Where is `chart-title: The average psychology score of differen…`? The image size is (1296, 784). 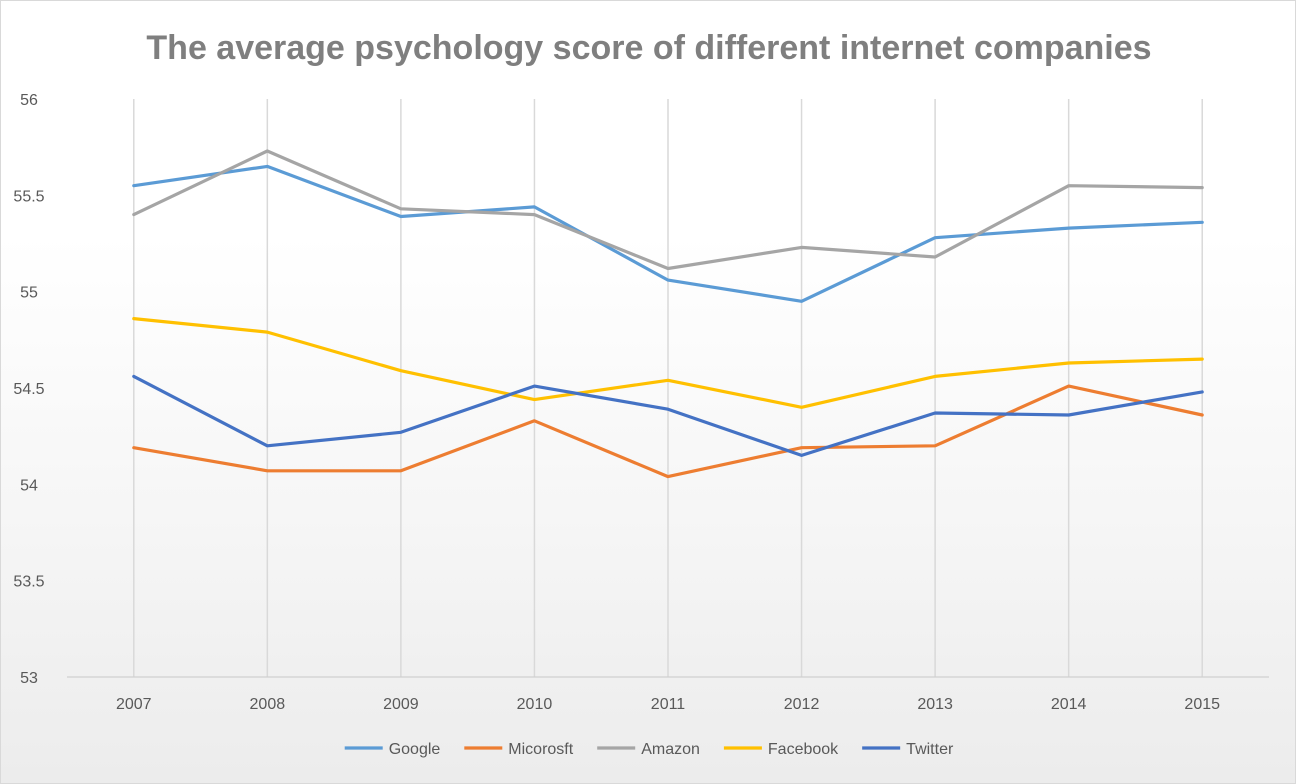
chart-title: The average psychology score of differen… is located at coordinates (648, 48).